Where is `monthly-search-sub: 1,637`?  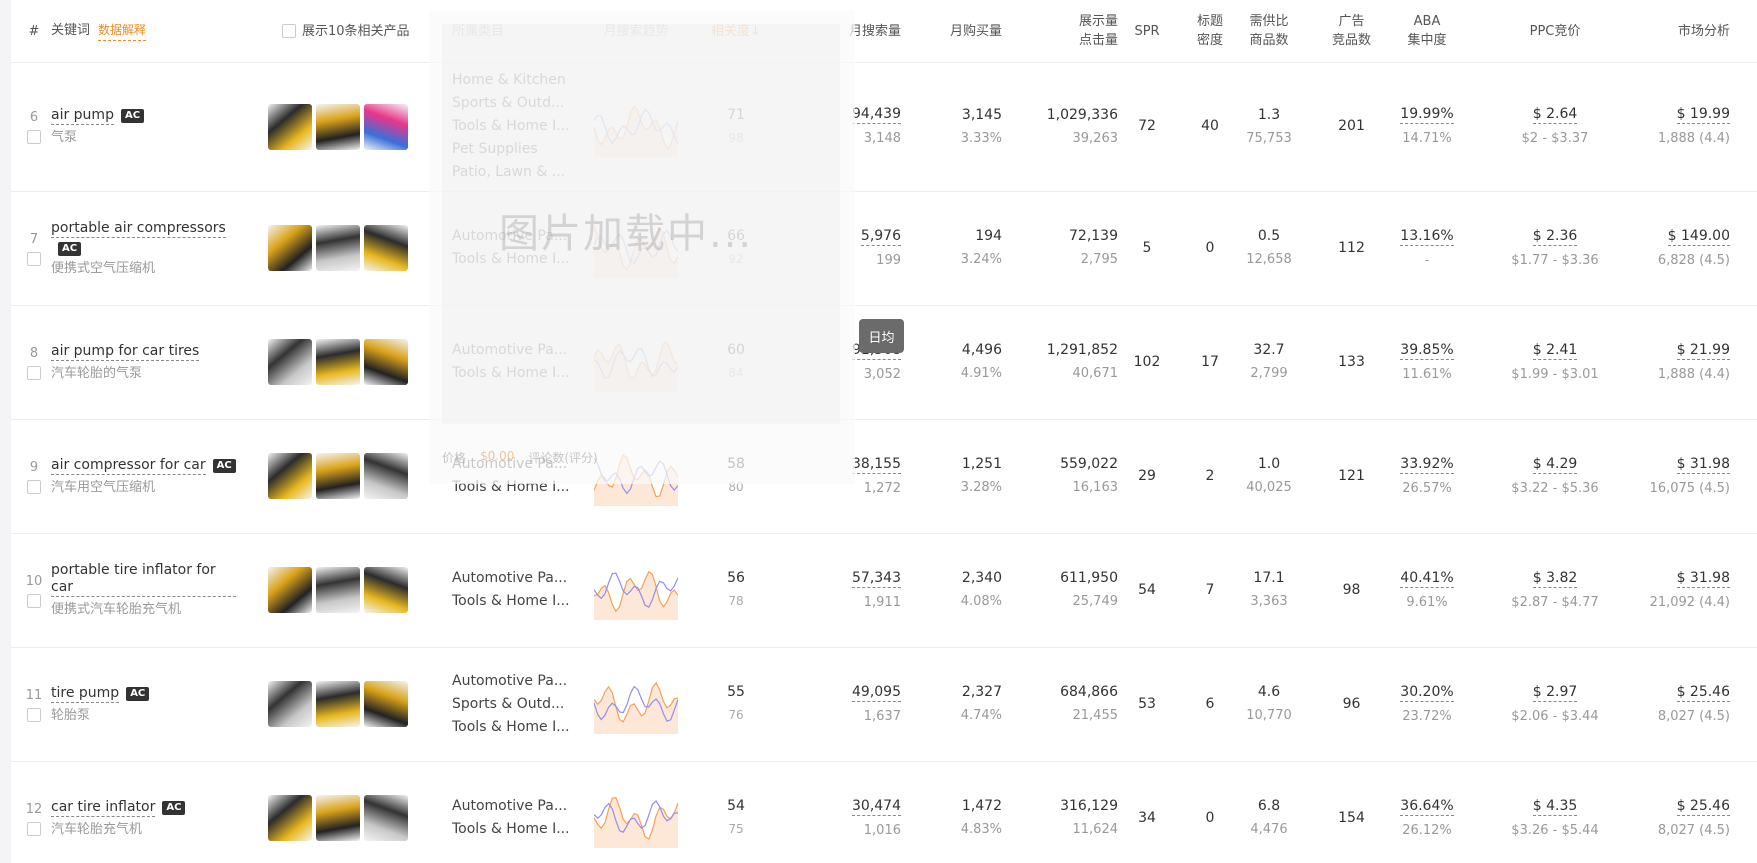 monthly-search-sub: 1,637 is located at coordinates (882, 716).